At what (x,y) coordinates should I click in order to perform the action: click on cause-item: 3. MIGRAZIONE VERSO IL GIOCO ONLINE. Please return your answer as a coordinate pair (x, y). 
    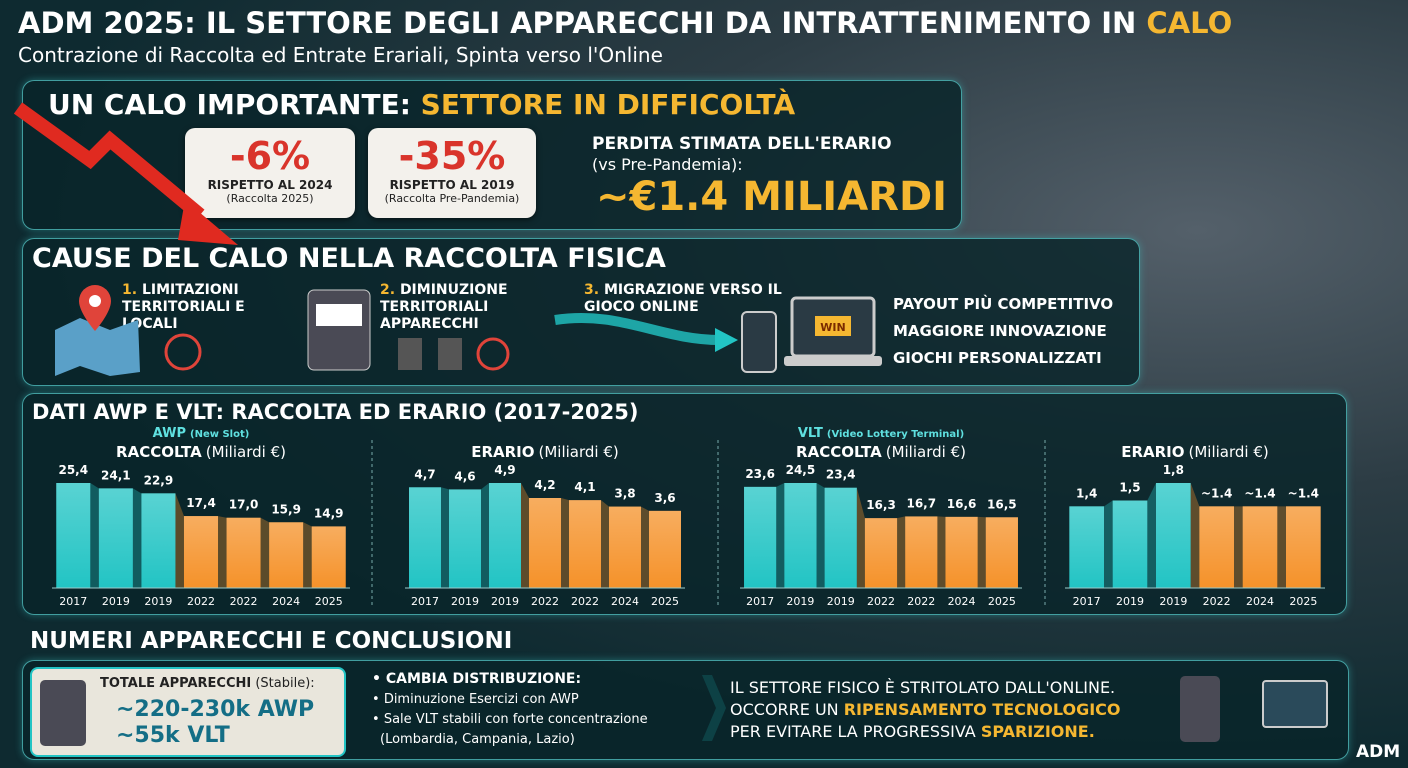
    Looking at the image, I should click on (684, 299).